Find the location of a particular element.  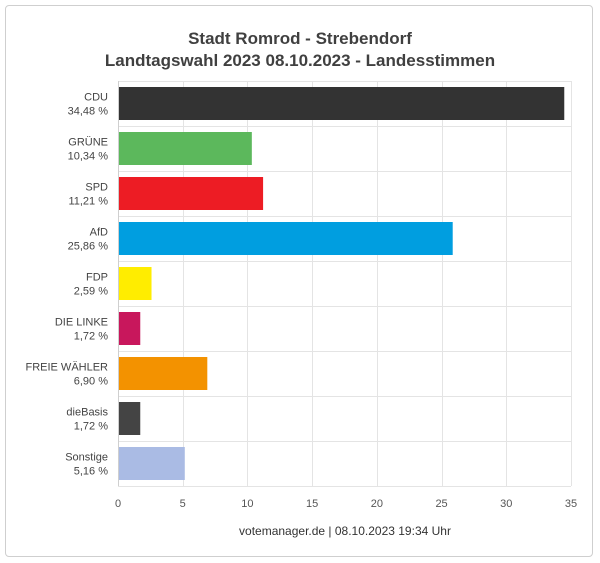

bar-sonstige is located at coordinates (152, 463).